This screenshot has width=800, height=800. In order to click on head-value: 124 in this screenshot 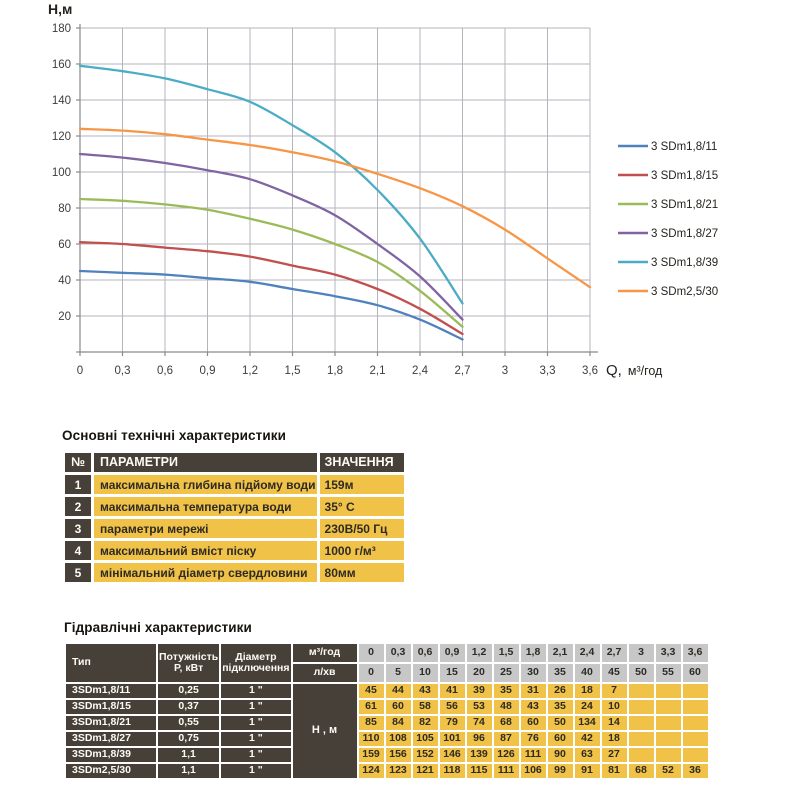, I will do `click(371, 771)`.